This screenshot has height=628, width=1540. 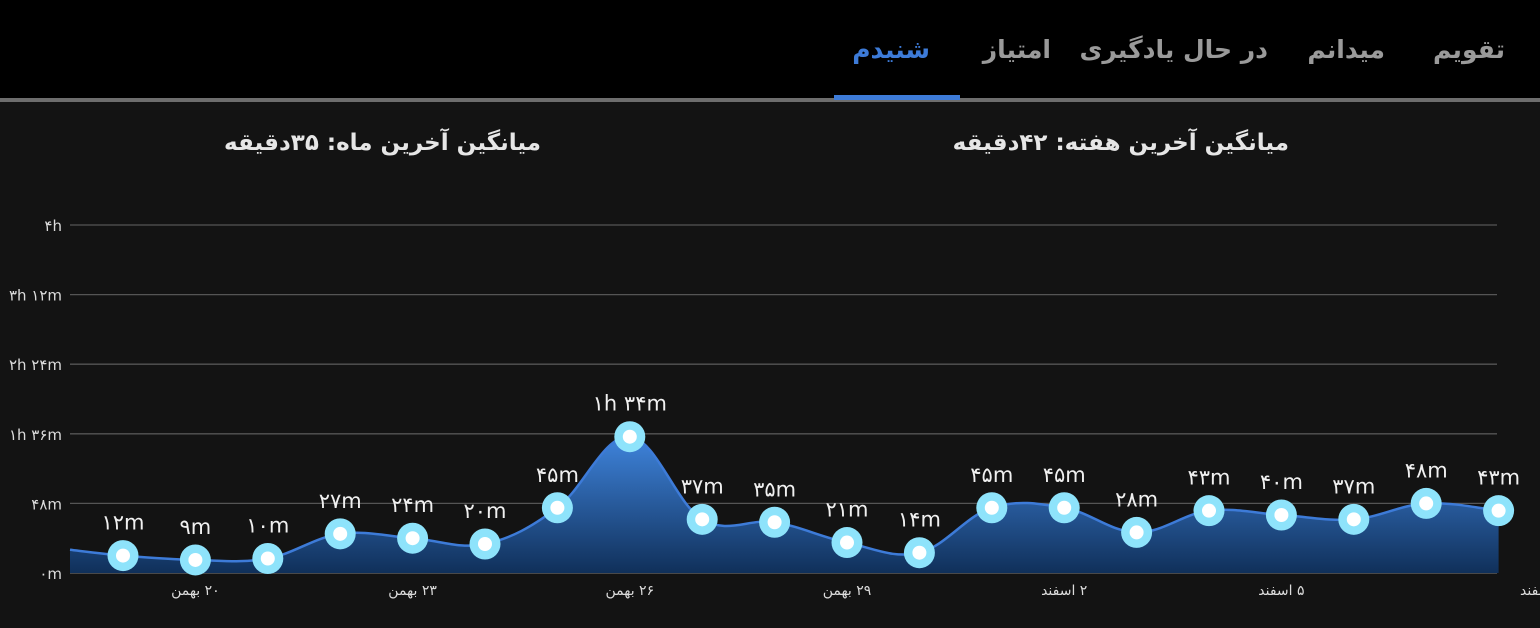 I want to click on x-tick-label: ۲۹ بهمن, so click(x=847, y=591).